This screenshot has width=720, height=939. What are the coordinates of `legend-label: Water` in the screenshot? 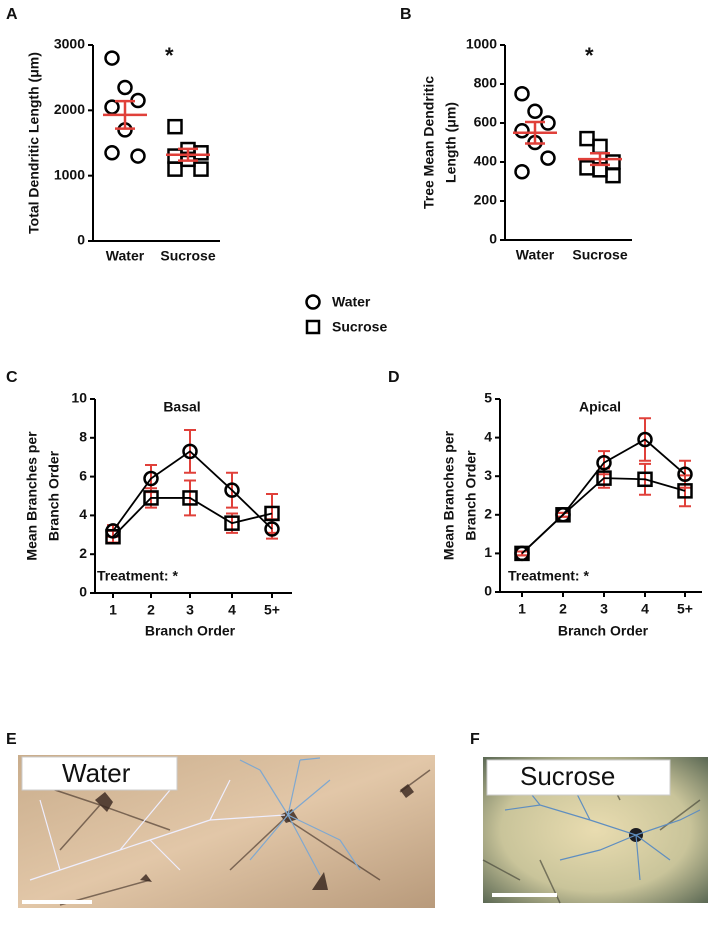 It's located at (351, 302).